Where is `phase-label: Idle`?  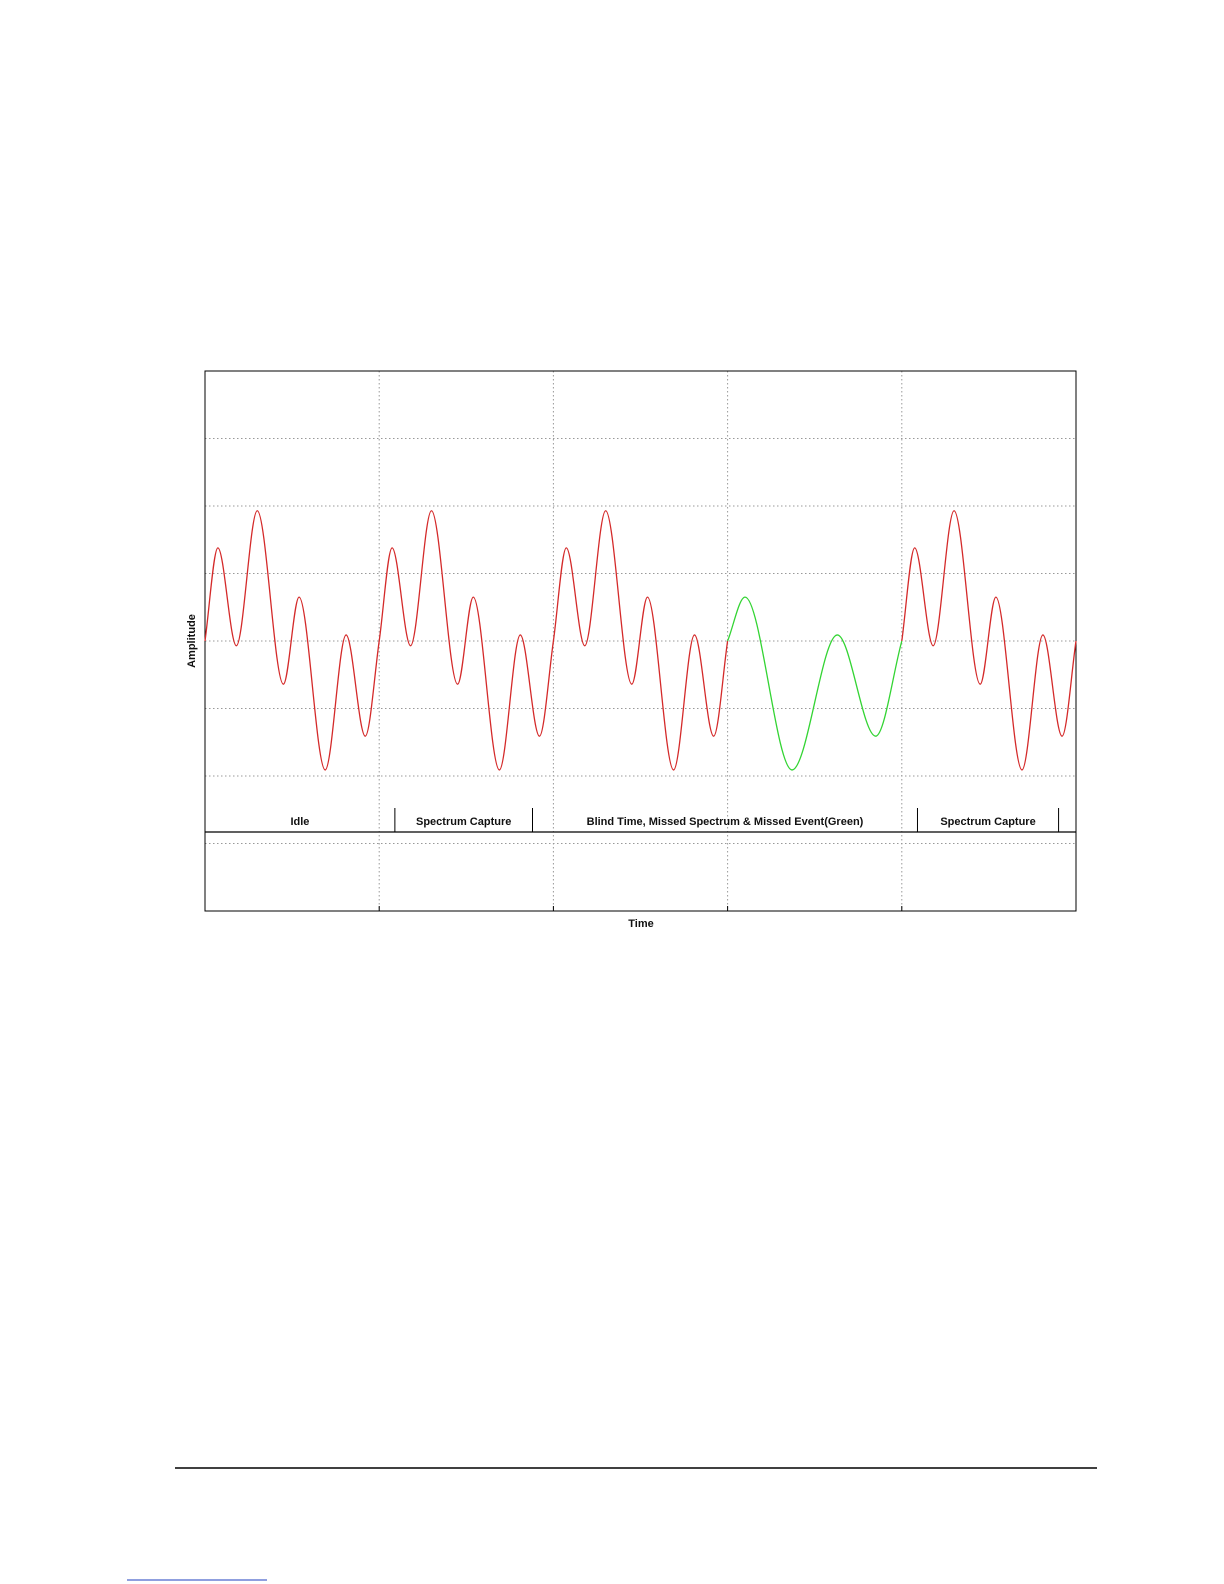 phase-label: Idle is located at coordinates (299, 822).